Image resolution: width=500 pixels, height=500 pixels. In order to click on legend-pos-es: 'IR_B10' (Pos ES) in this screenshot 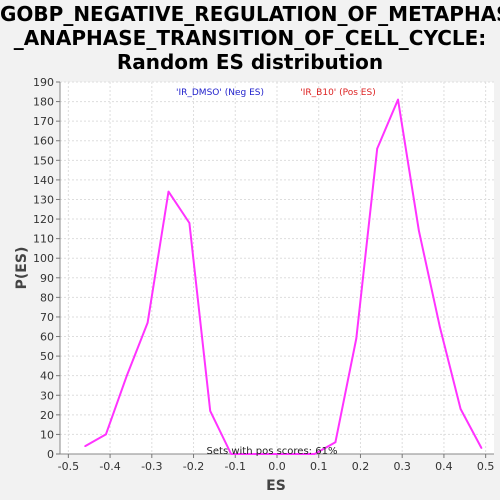, I will do `click(337, 93)`.